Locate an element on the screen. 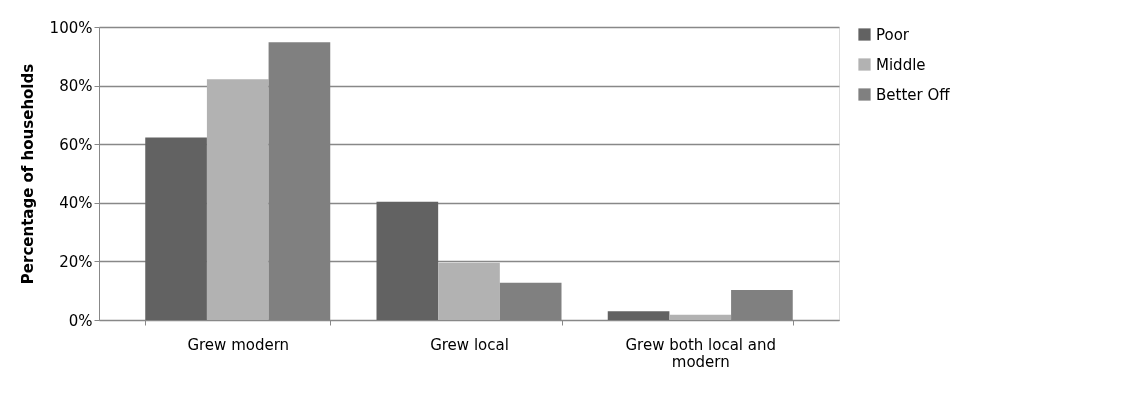 This screenshot has height=401, width=1136. y-tick-label: 60% is located at coordinates (76, 144).